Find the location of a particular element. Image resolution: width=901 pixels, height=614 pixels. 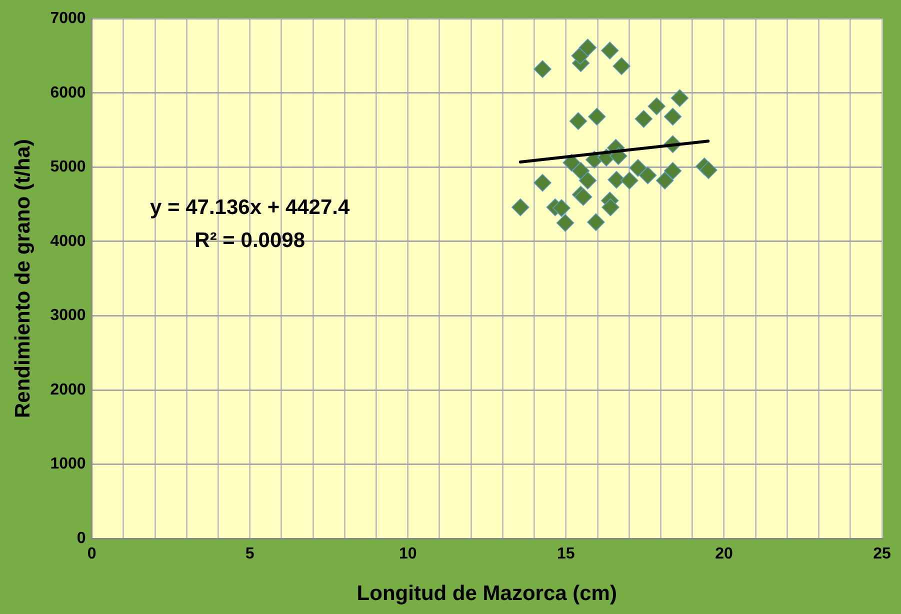

y-axis-title: Rendimiento de grano (t/ha) is located at coordinates (22, 278).